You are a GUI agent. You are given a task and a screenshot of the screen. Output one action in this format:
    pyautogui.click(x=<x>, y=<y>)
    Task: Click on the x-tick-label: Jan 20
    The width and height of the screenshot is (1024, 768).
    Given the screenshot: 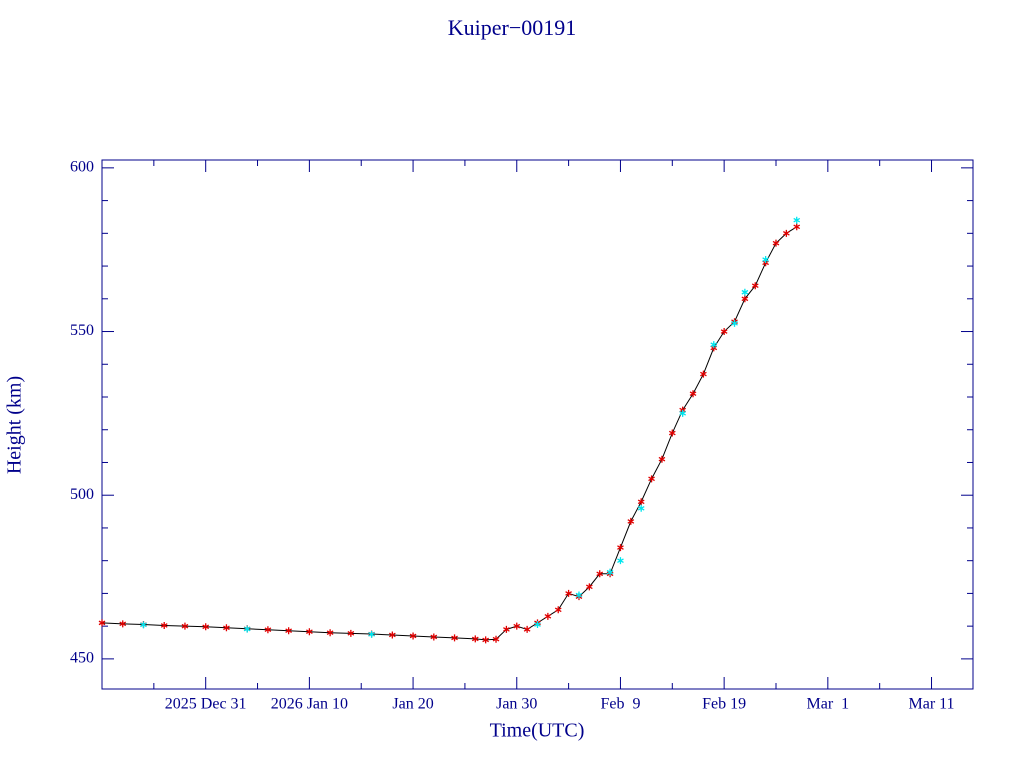 What is the action you would take?
    pyautogui.click(x=412, y=704)
    